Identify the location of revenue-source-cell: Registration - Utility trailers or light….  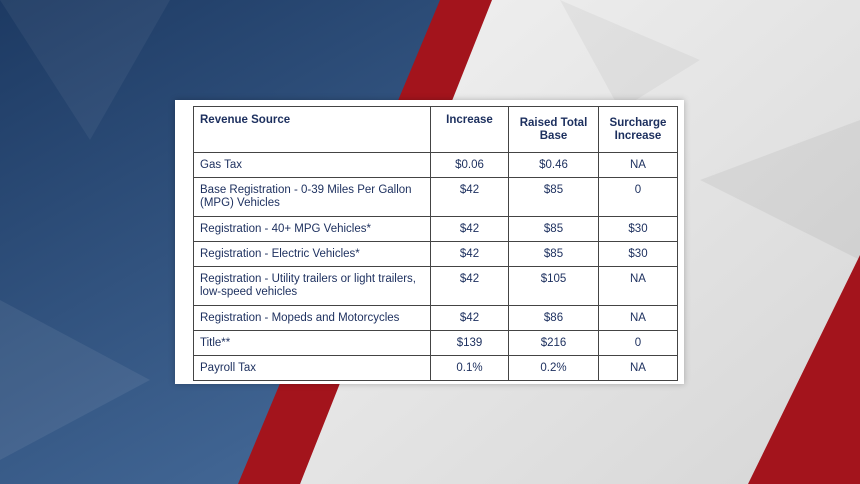
(312, 286).